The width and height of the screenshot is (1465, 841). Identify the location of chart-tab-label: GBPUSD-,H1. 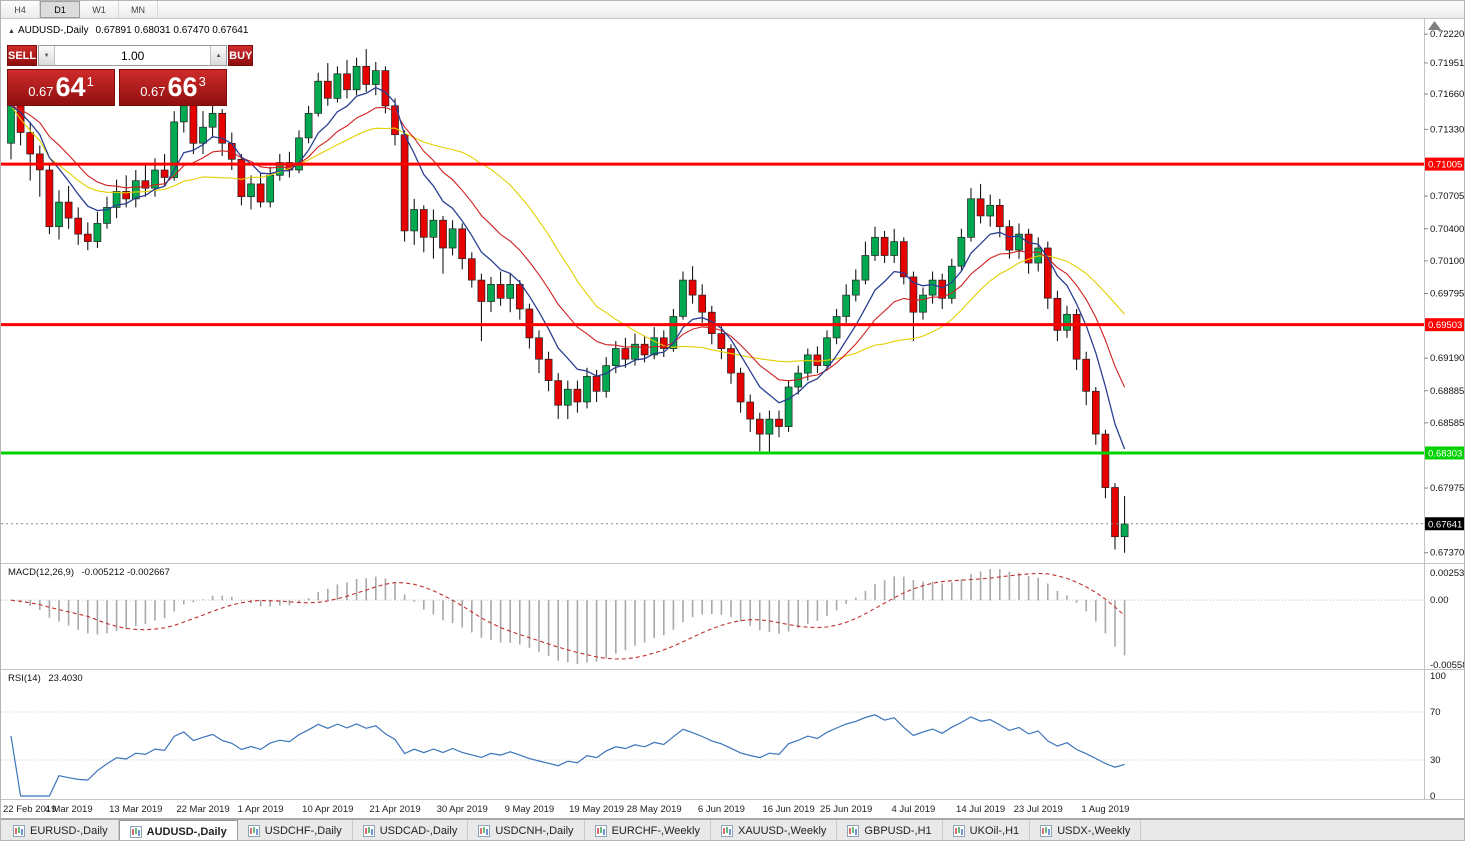
(898, 831).